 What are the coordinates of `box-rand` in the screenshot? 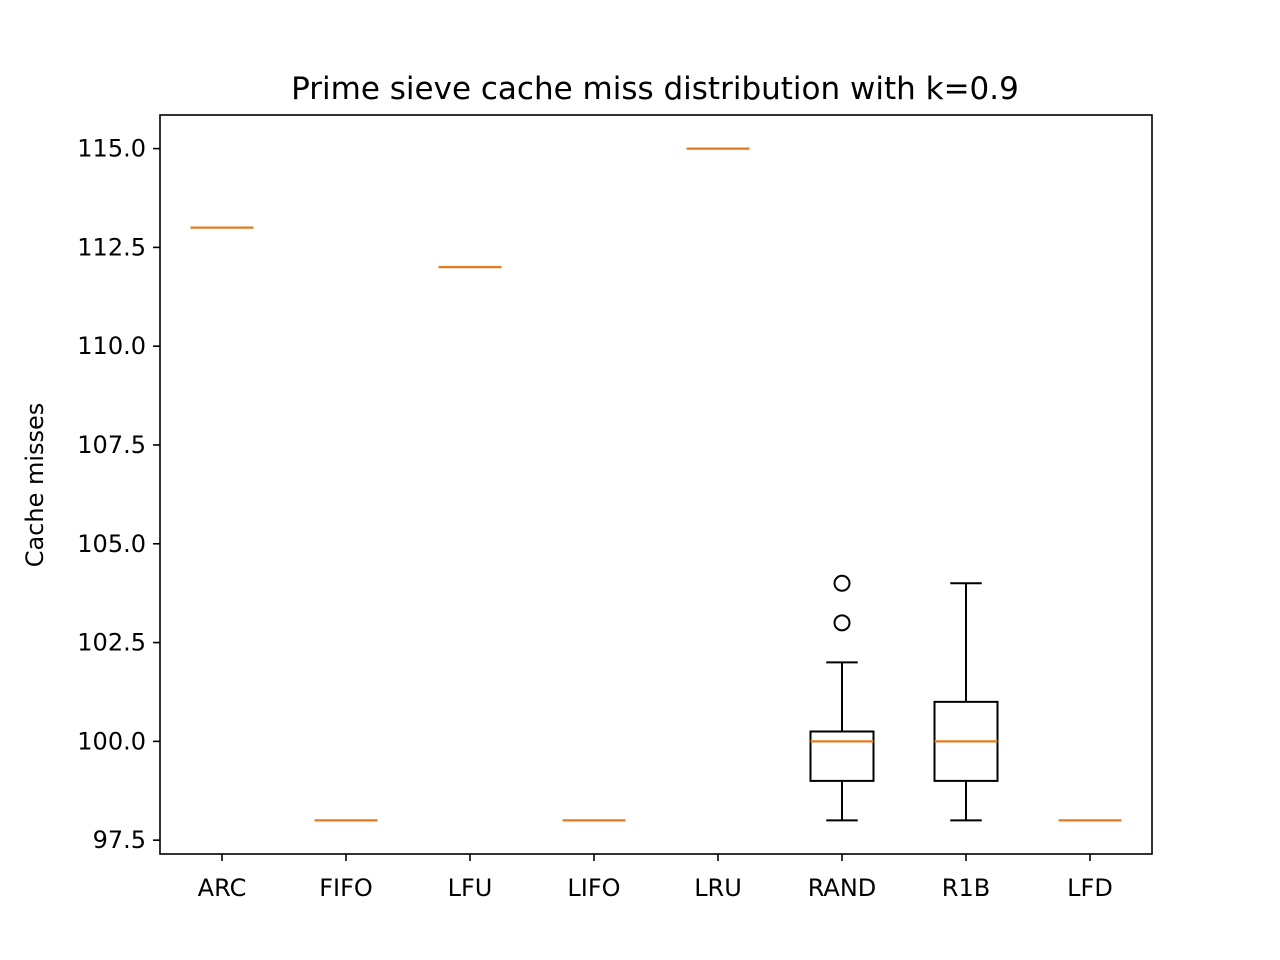 It's located at (842, 698).